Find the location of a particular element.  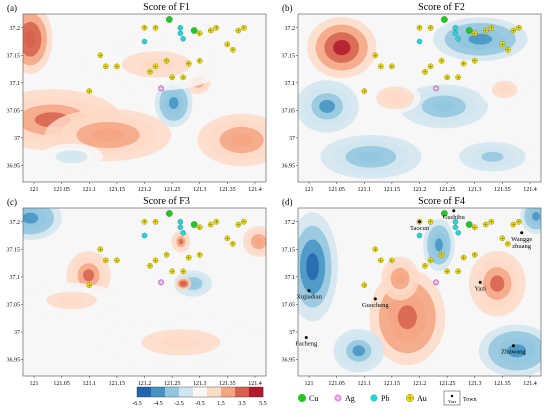

colorbar-frame is located at coordinates (200, 392).